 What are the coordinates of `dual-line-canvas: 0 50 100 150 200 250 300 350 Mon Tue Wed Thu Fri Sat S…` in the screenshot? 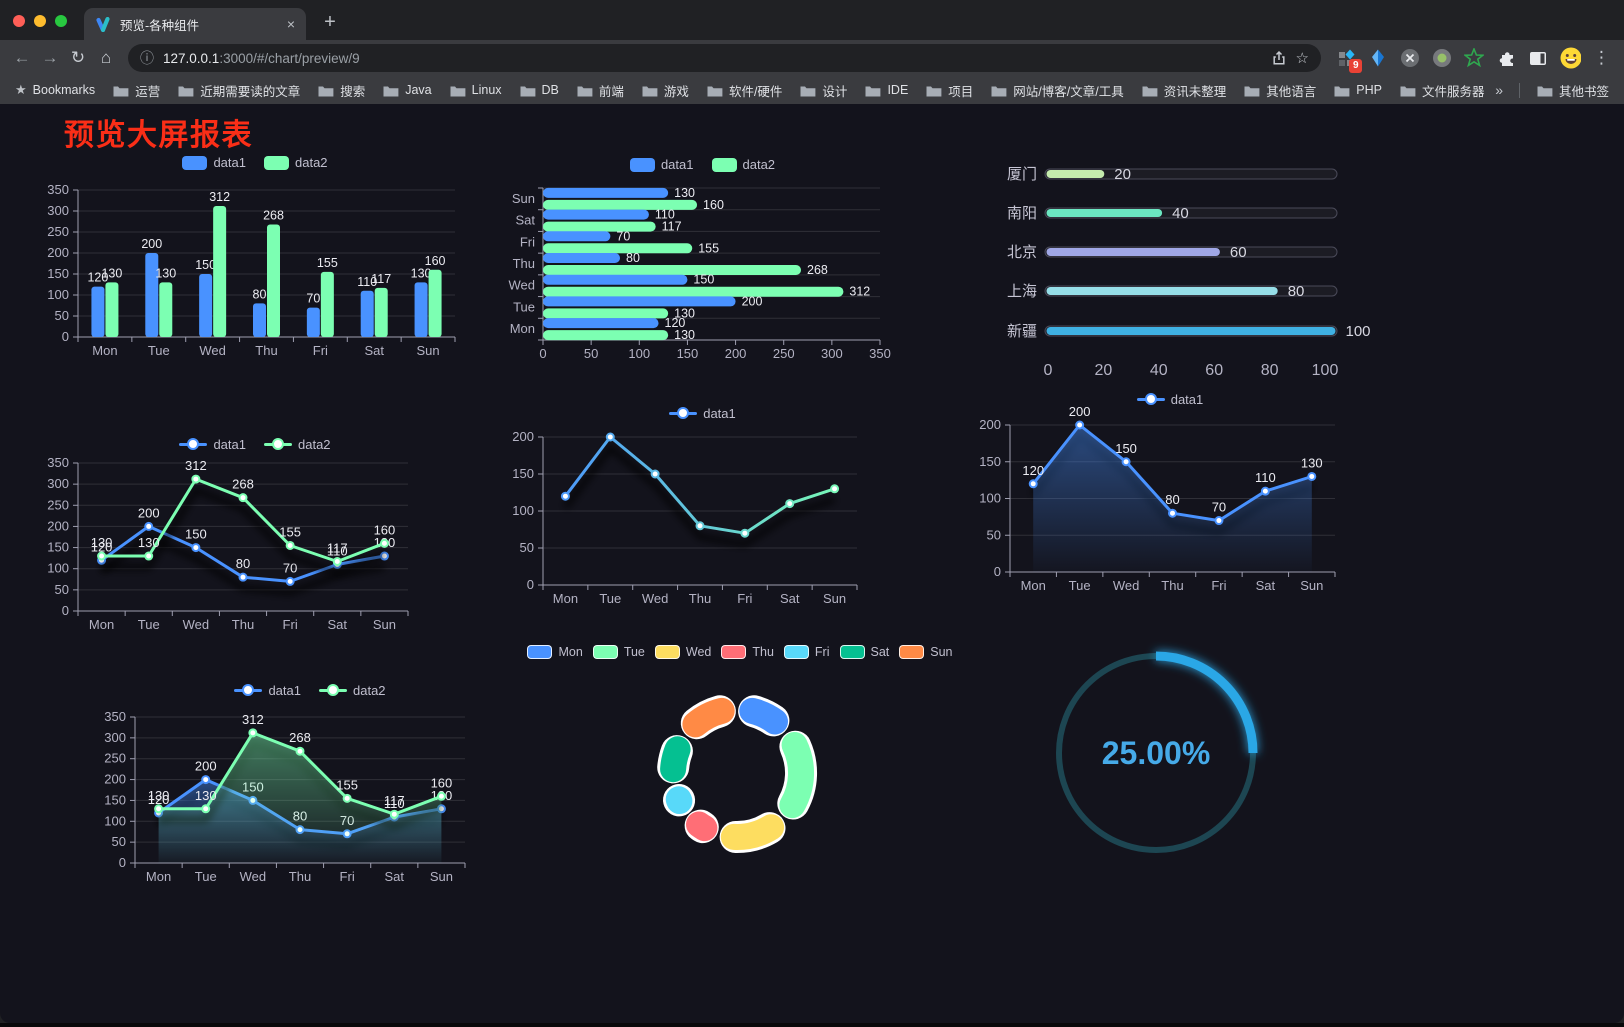 It's located at (255, 541).